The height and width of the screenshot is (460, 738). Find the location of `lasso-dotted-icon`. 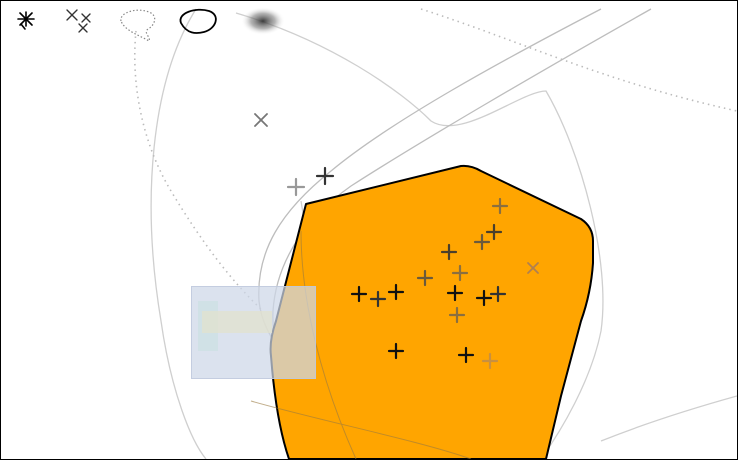

lasso-dotted-icon is located at coordinates (138, 25).